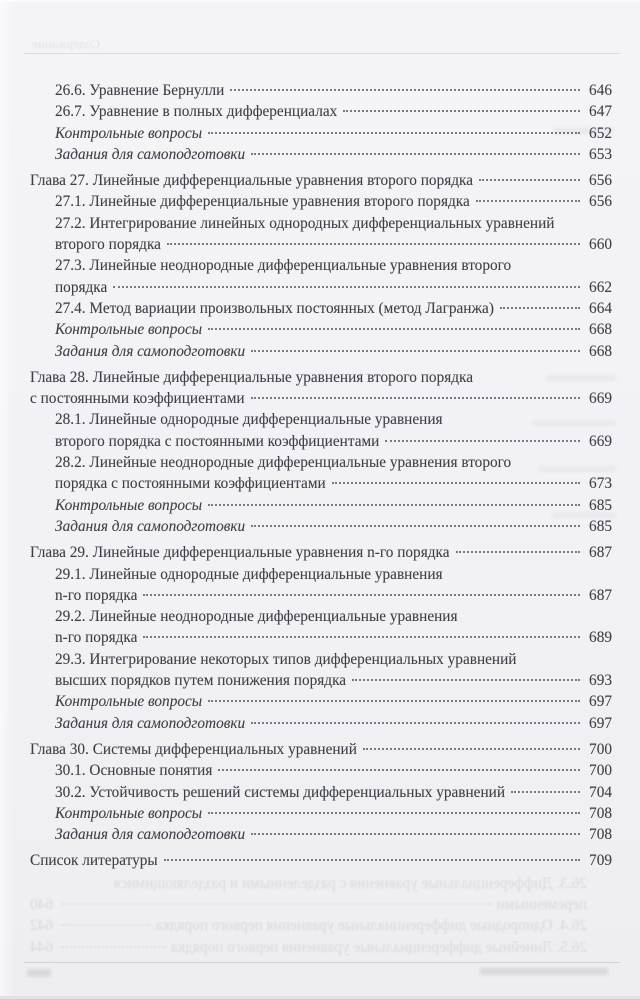  I want to click on toc-entry: Контрольные вопросы 668, so click(321, 329).